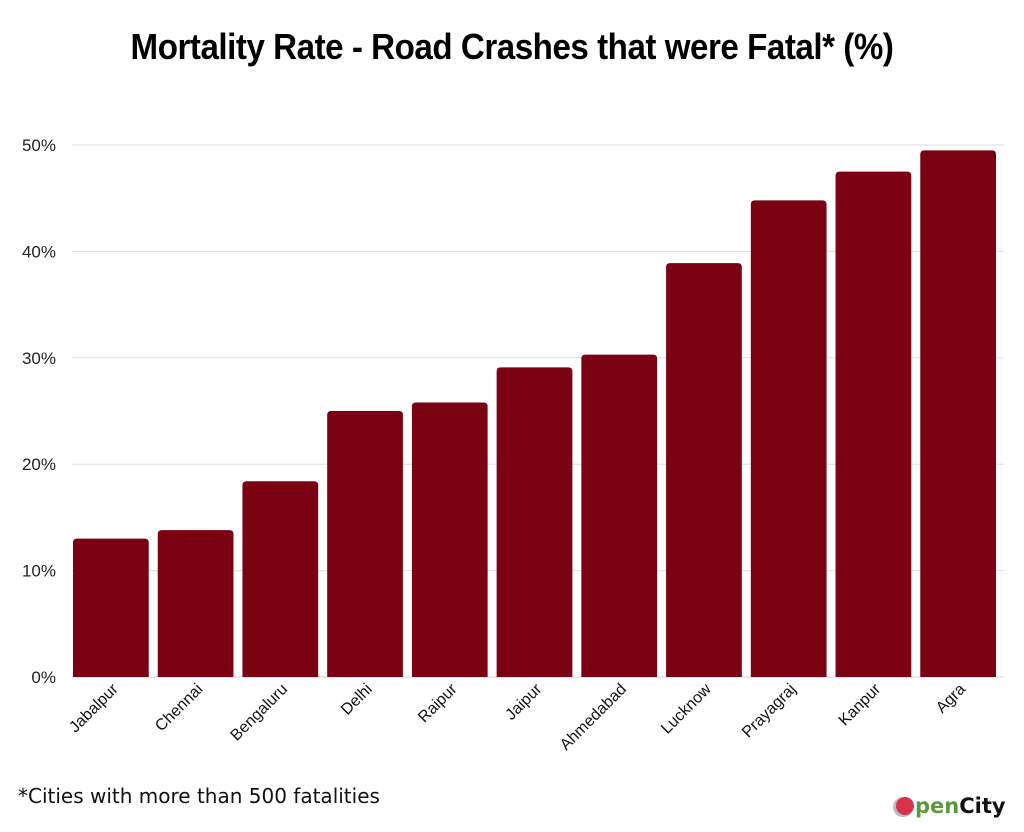 This screenshot has height=832, width=1024. What do you see at coordinates (769, 711) in the screenshot?
I see `x-tick-label: Prayagraj` at bounding box center [769, 711].